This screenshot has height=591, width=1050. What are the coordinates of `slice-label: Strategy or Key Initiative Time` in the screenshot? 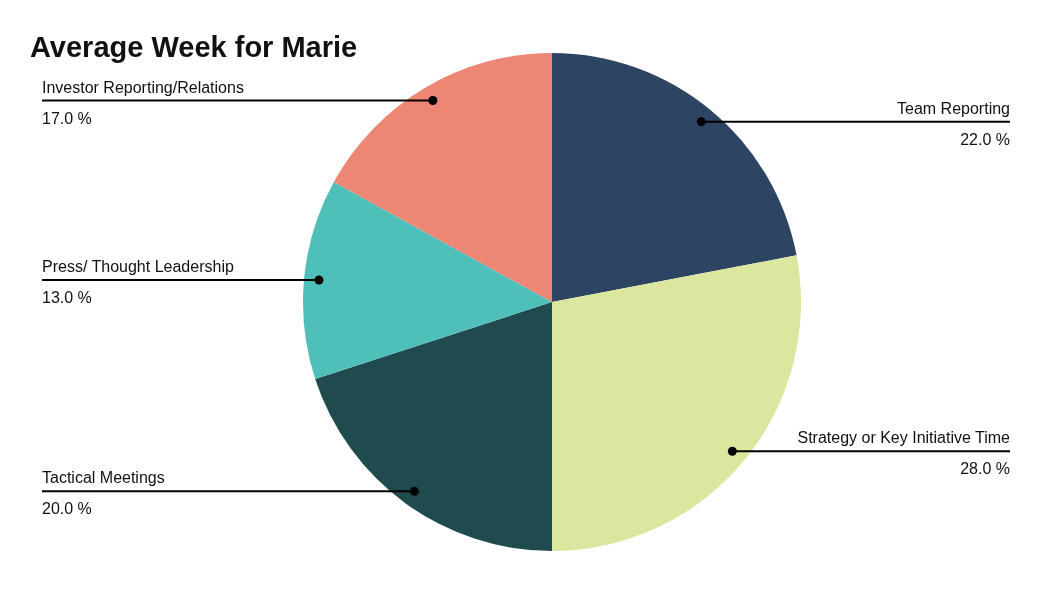 It's located at (904, 438).